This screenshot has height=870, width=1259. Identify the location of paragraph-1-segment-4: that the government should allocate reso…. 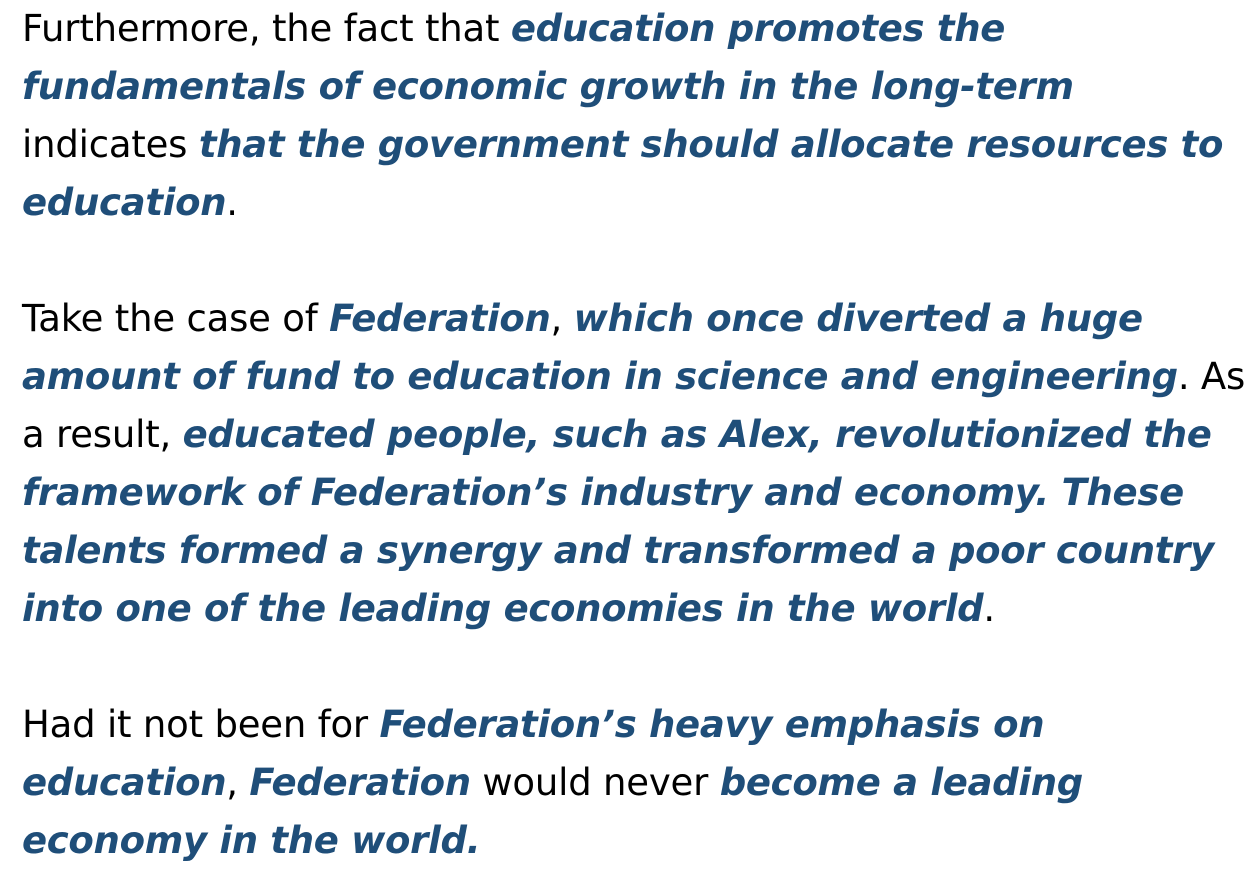
(623, 173).